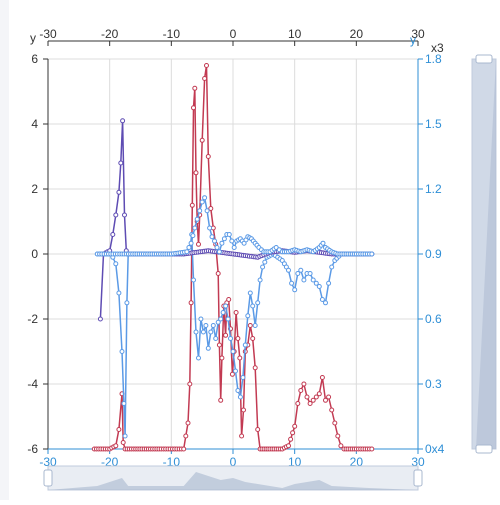  Describe the element at coordinates (34, 59) in the screenshot. I see `y-left-tick-label: 6` at that location.